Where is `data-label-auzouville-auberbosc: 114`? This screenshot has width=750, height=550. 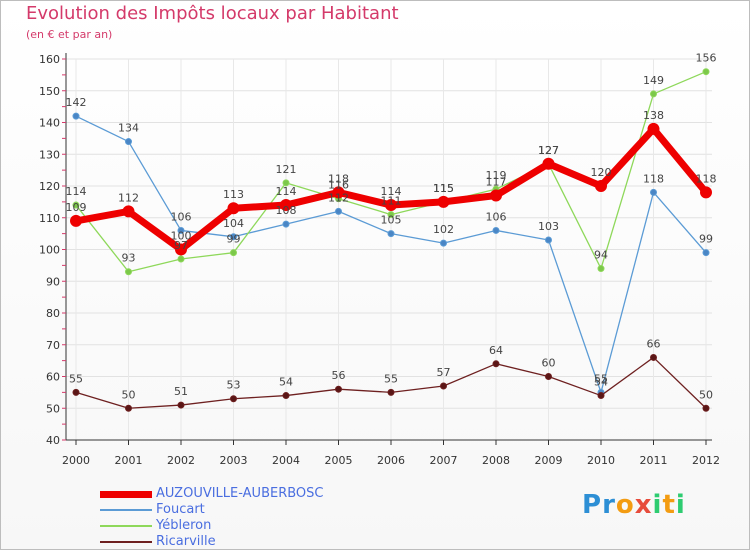
data-label-auzouville-auberbosc: 114 is located at coordinates (286, 191).